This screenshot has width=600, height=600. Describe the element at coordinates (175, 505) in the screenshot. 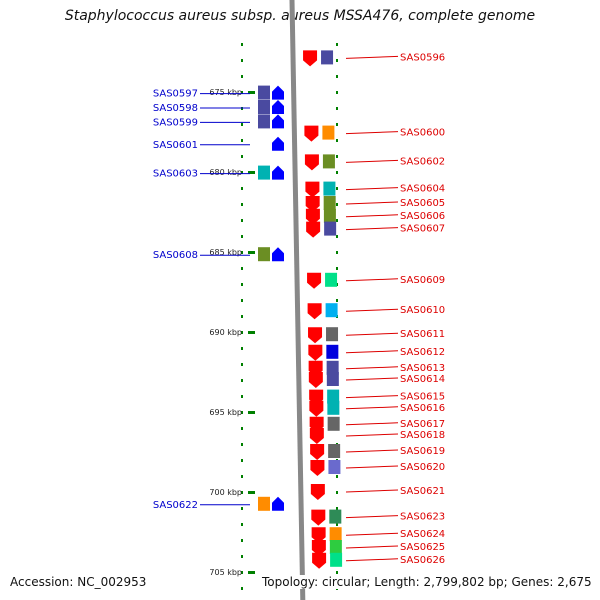

I see `gene-label-sas0622: SAS0622` at that location.